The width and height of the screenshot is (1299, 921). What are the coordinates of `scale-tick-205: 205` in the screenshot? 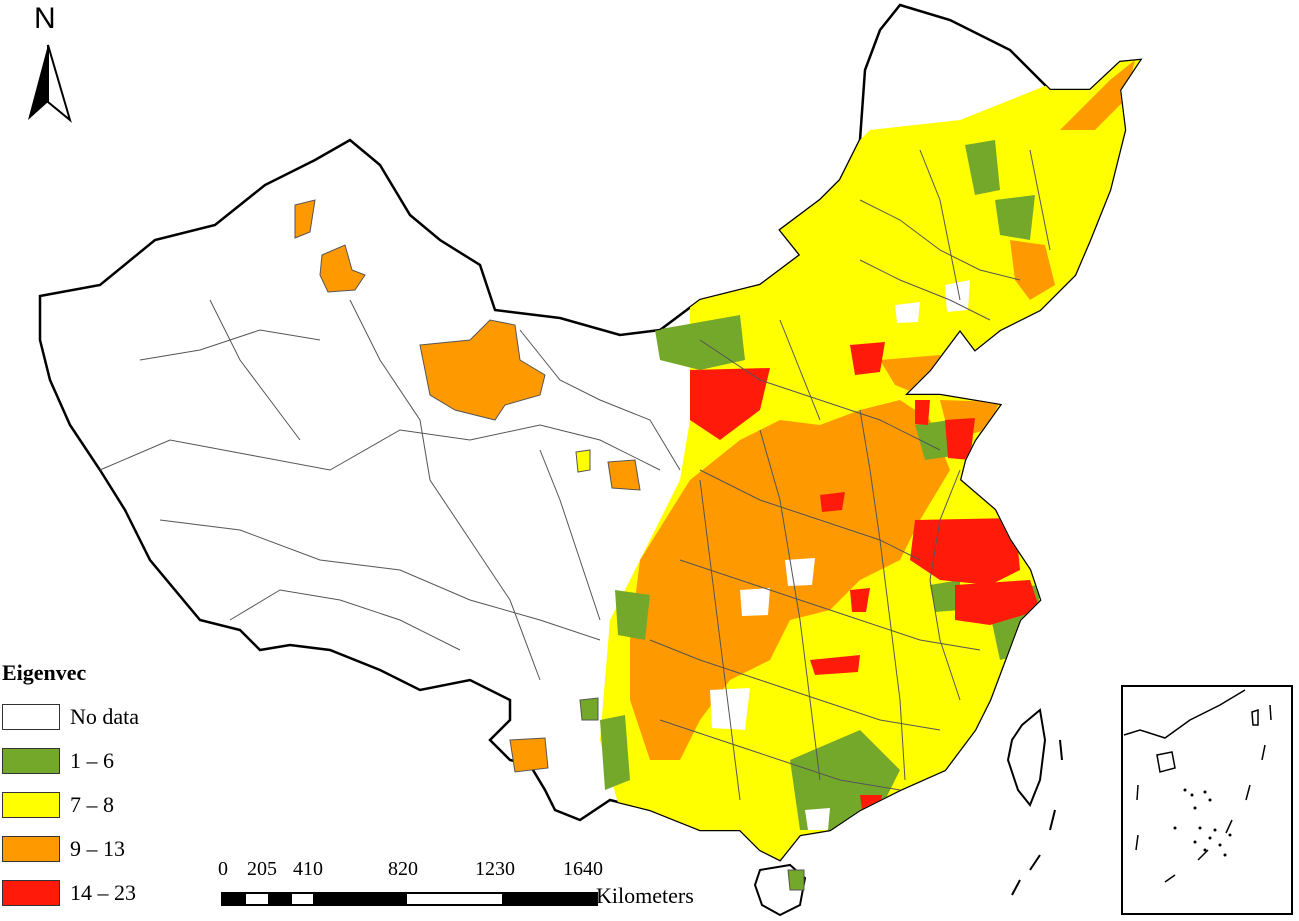 It's located at (262, 869).